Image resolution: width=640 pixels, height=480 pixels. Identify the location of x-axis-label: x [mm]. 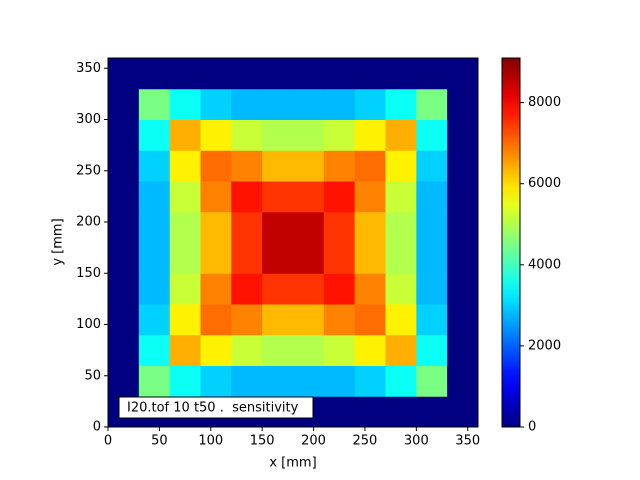
(292, 463).